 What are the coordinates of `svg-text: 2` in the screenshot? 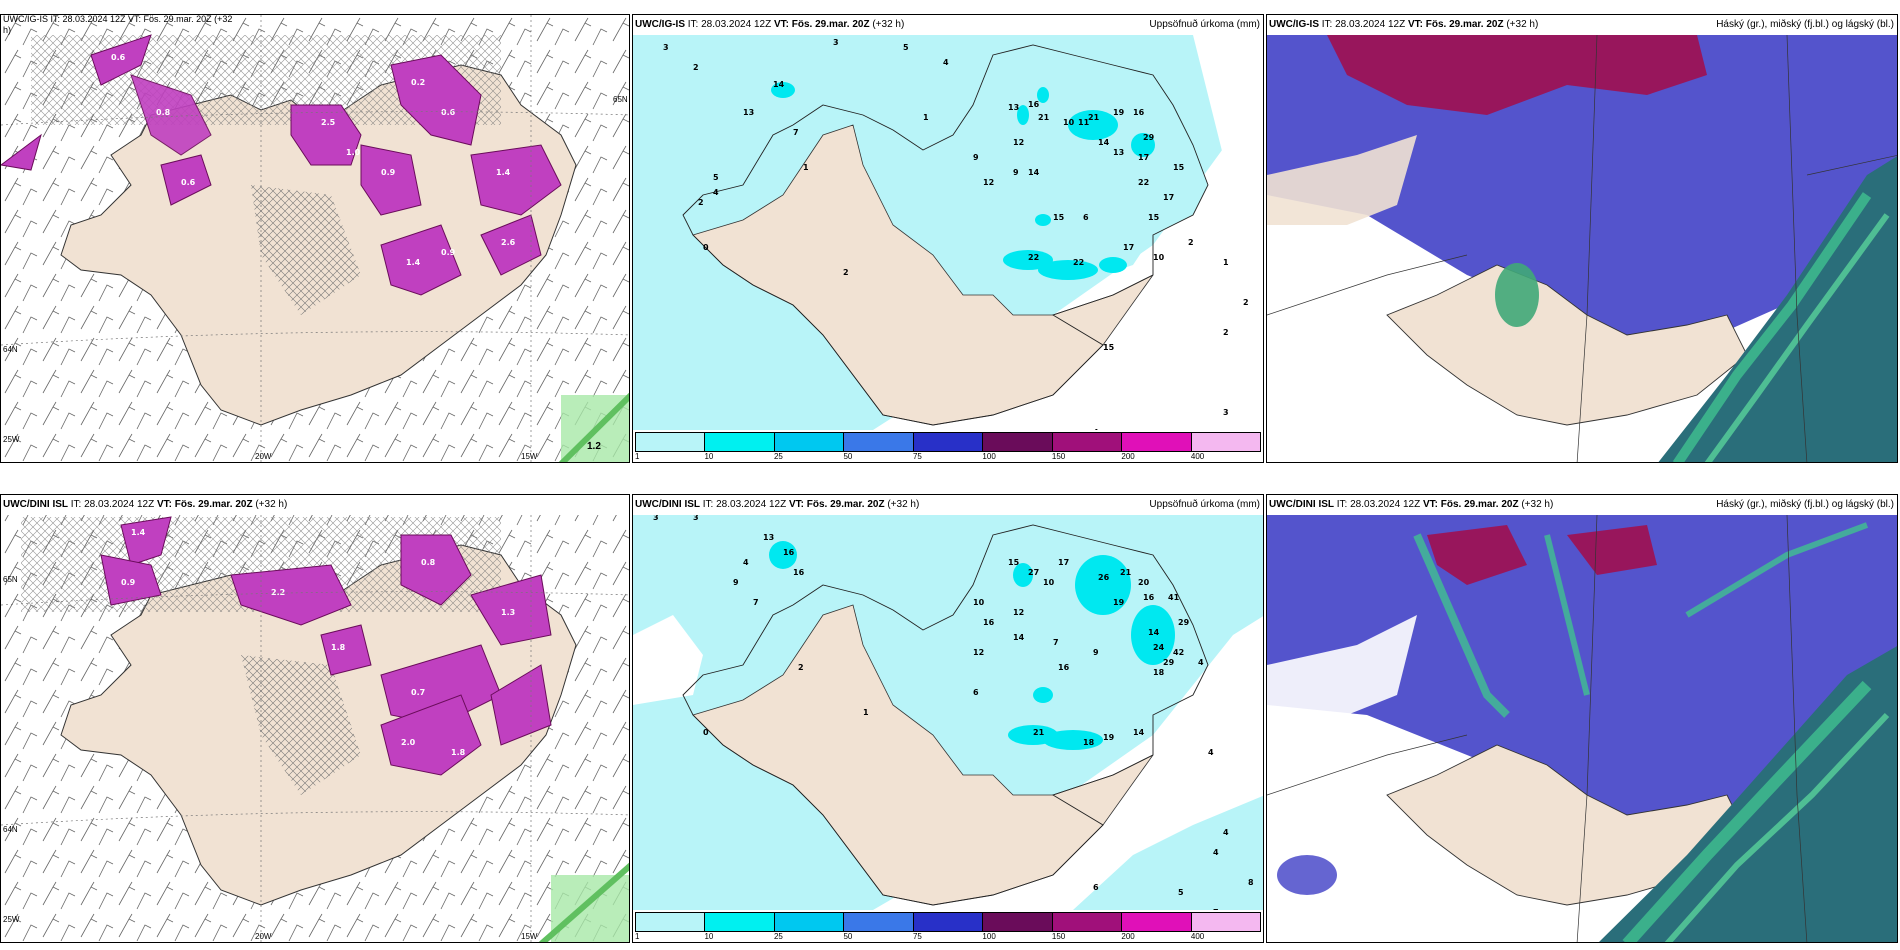 It's located at (1191, 242).